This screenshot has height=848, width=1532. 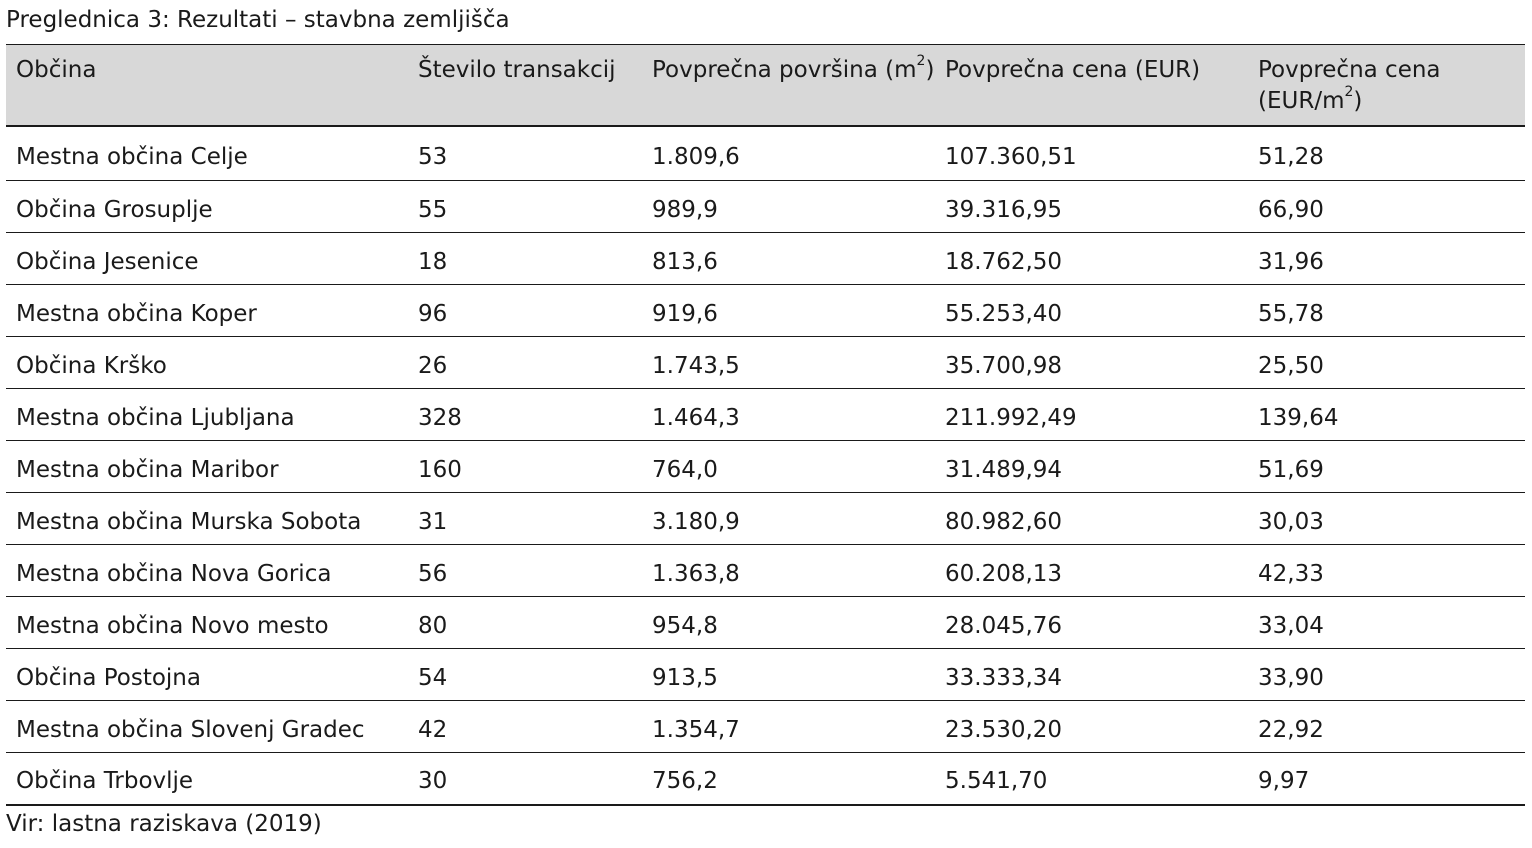 What do you see at coordinates (788, 779) in the screenshot?
I see `cell-povprecna-povrsina: 756,2` at bounding box center [788, 779].